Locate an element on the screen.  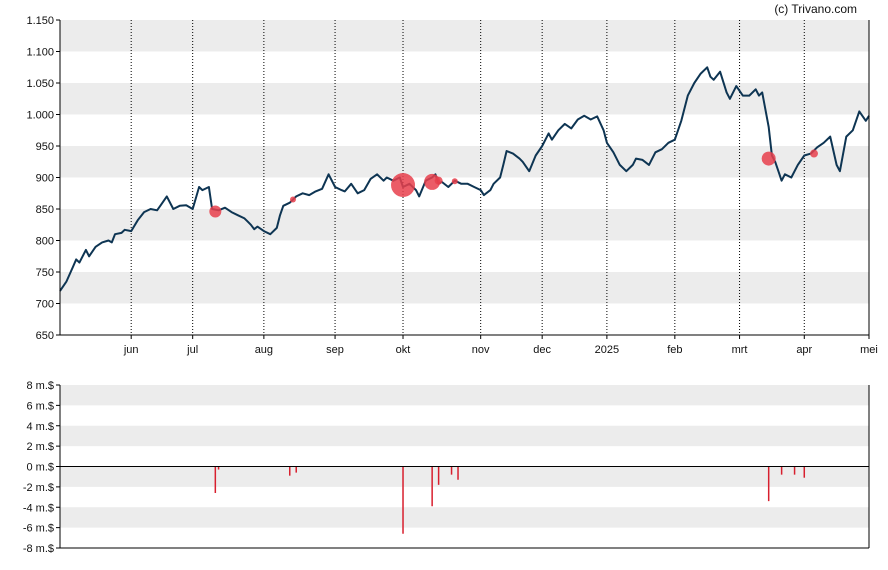
price-y-tick-label: 950 is located at coordinates (45, 147).